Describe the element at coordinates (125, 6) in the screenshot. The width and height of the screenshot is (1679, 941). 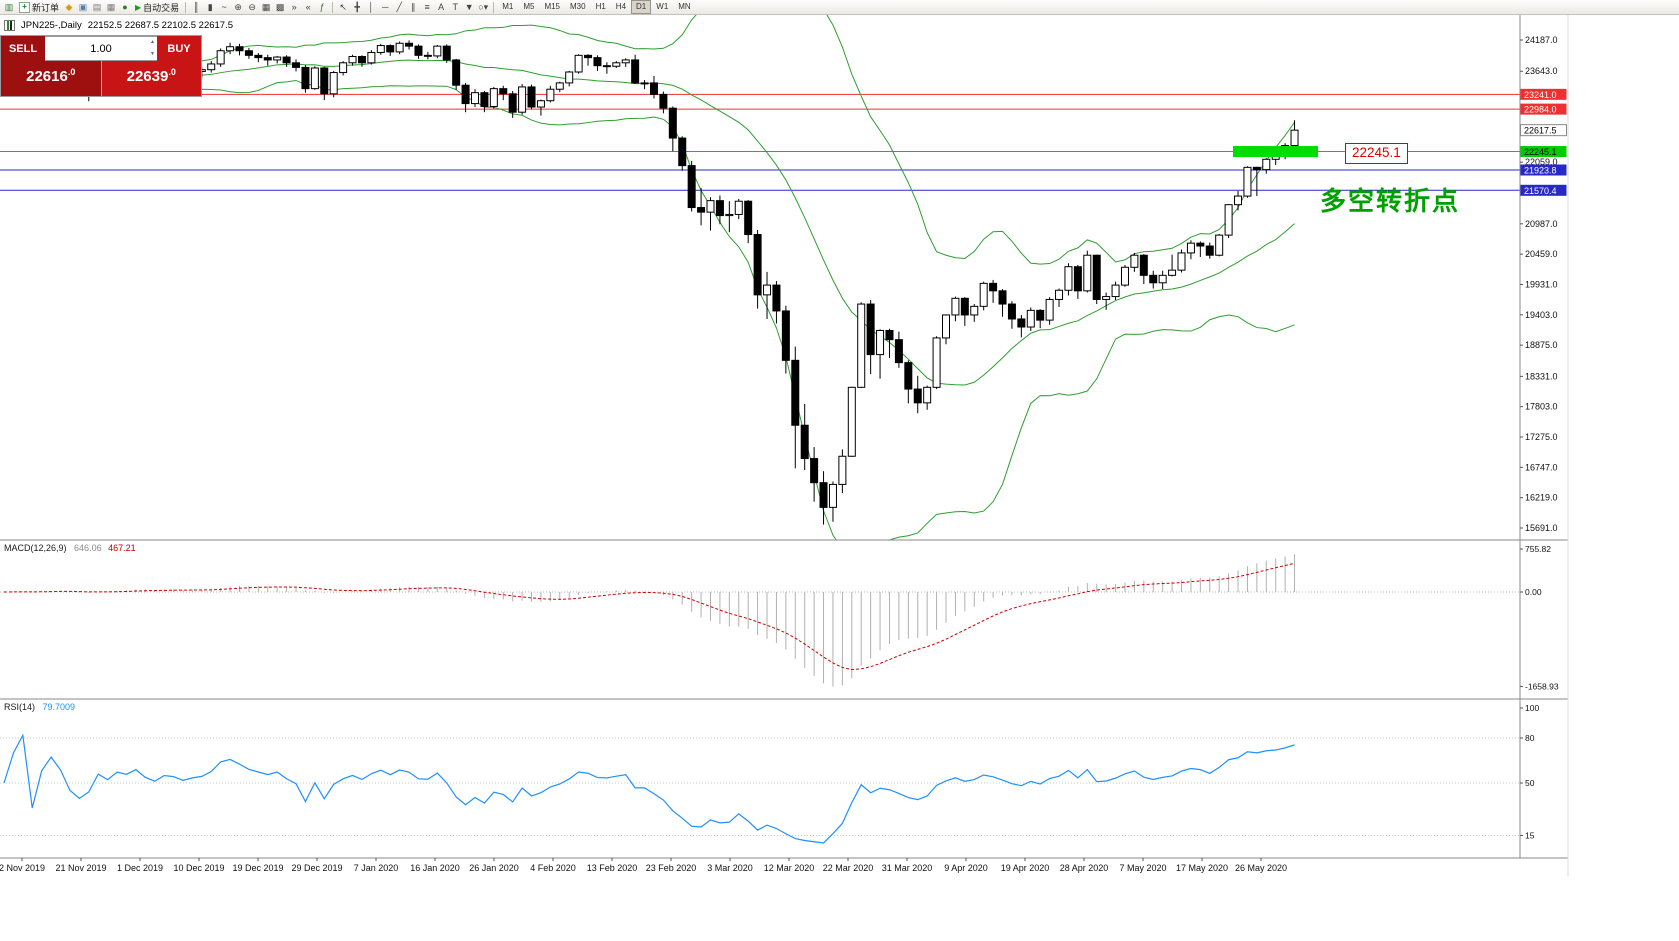
I see `strategy-tester-icon: ●` at that location.